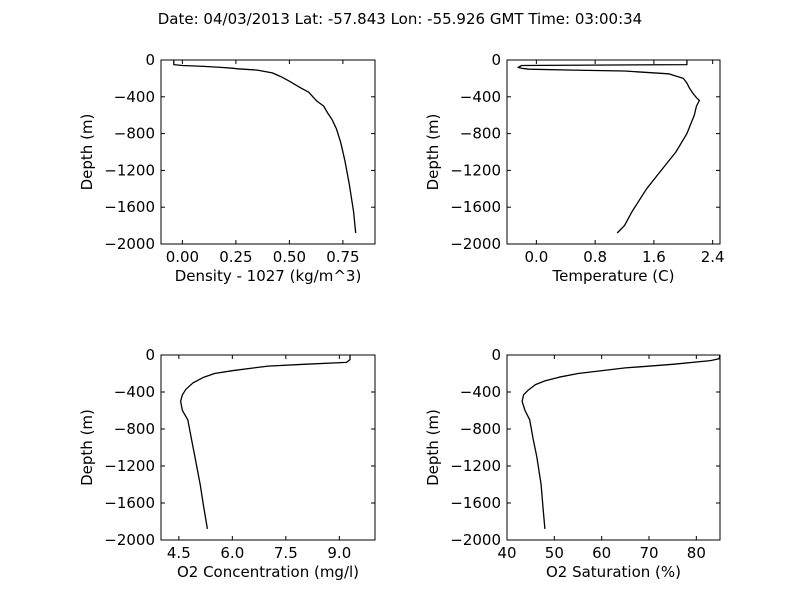 The image size is (800, 600). I want to click on o2-saturation-xtick-label: 80, so click(696, 553).